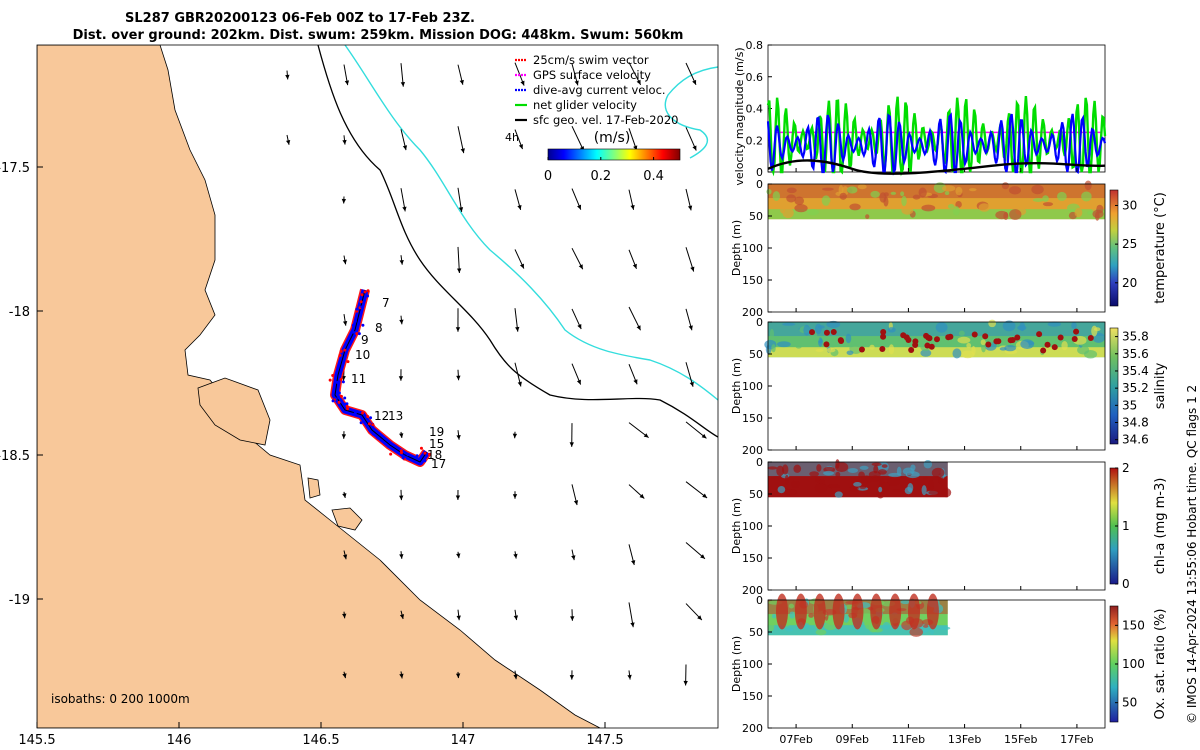 Image resolution: width=1200 pixels, height=750 pixels. I want to click on x-tick-label: 146, so click(179, 740).